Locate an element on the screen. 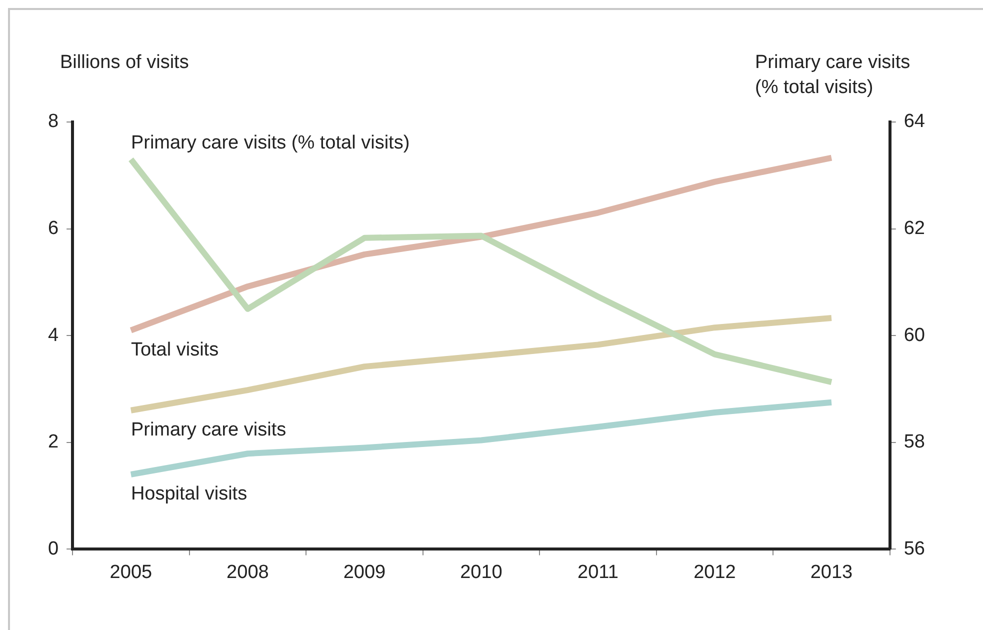  y2-axis-title: Primary care visits (% total visits) is located at coordinates (832, 75).